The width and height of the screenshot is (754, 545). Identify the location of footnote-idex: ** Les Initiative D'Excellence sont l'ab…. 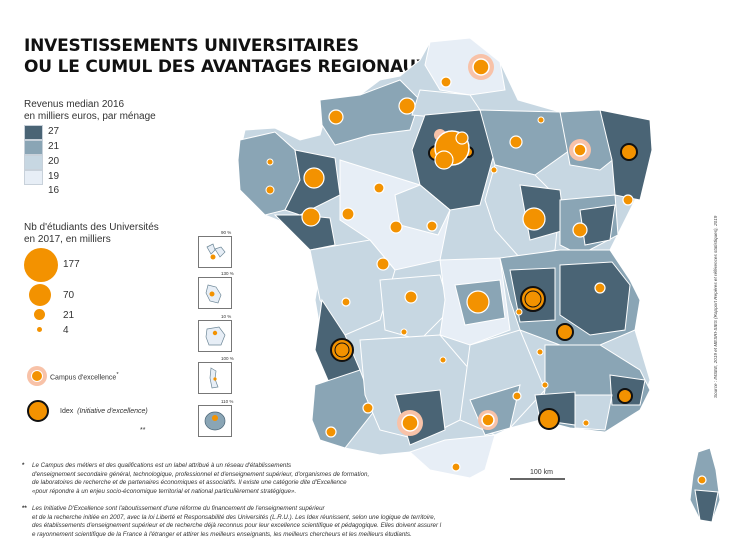
(307, 522).